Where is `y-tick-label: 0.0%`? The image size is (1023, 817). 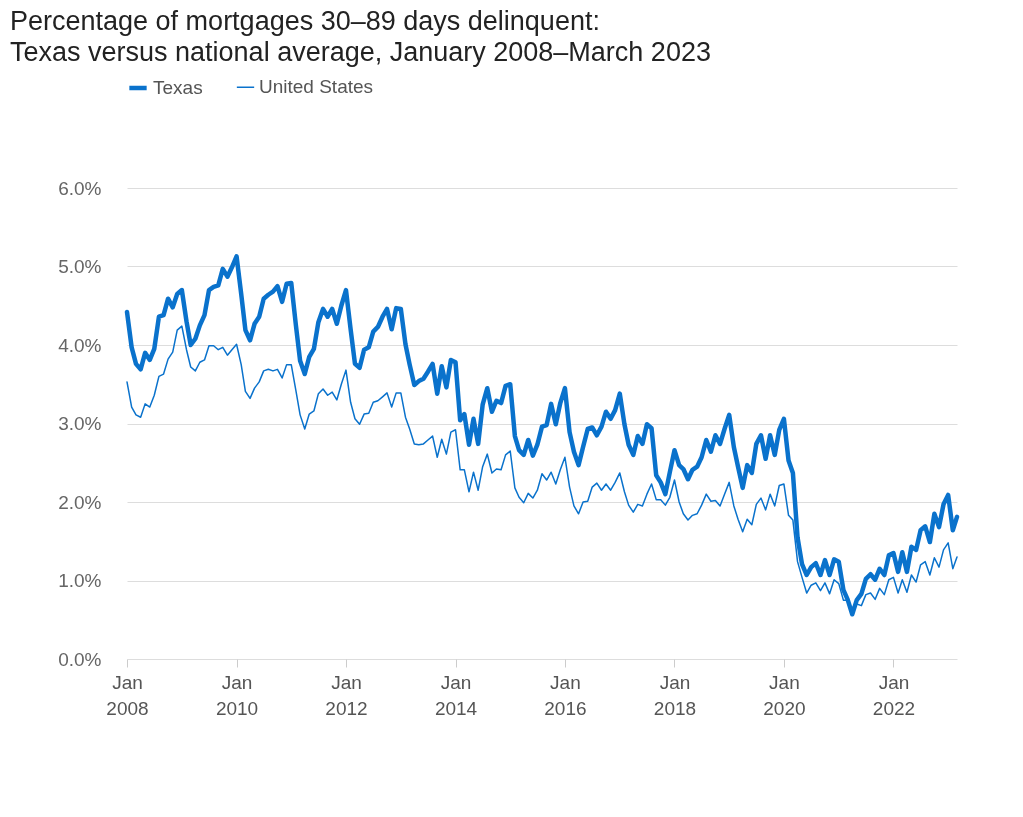
y-tick-label: 0.0% is located at coordinates (80, 659).